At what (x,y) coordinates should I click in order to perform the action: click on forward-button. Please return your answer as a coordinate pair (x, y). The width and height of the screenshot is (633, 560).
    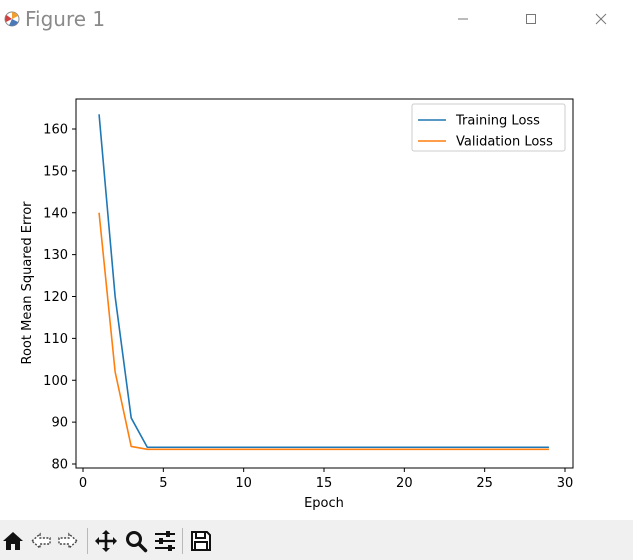
    Looking at the image, I should click on (68, 541).